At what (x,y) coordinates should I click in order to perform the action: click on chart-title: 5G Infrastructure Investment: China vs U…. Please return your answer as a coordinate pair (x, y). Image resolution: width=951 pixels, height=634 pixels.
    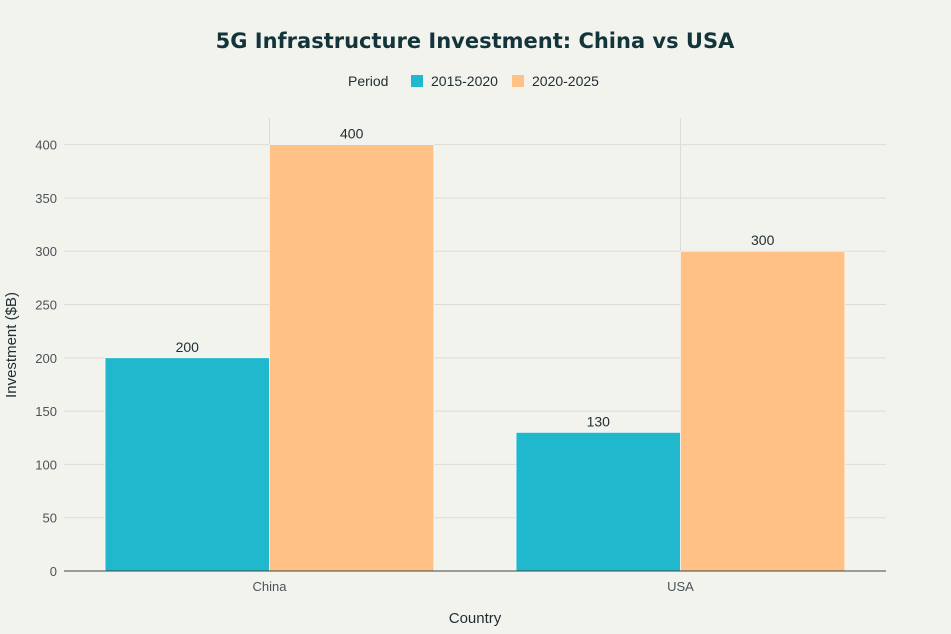
    Looking at the image, I should click on (476, 41).